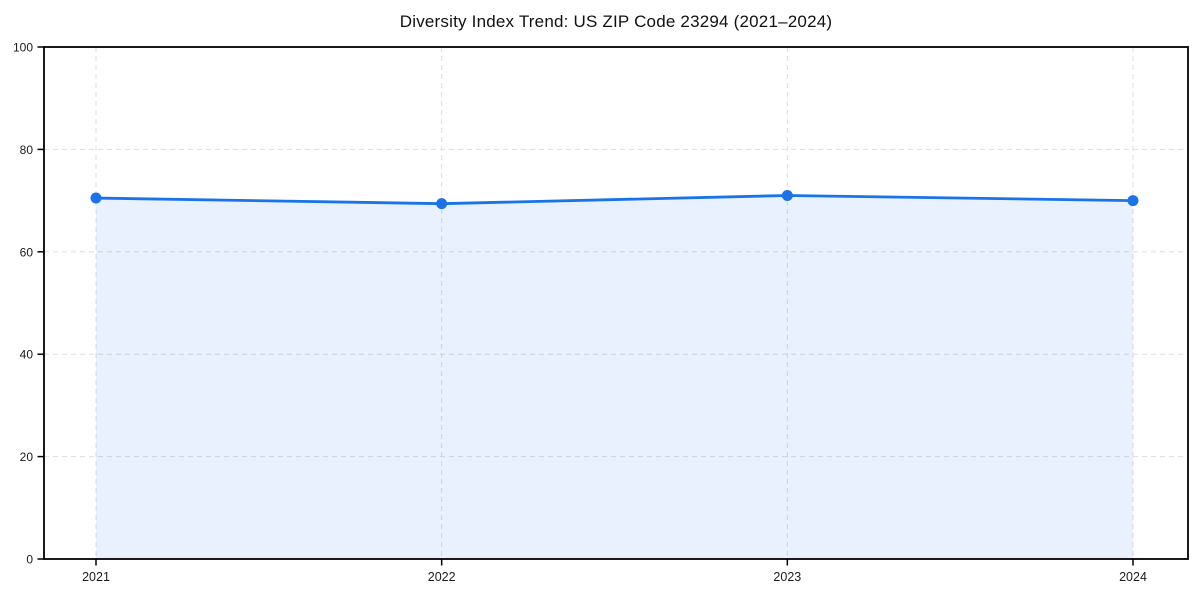 The height and width of the screenshot is (600, 1200). What do you see at coordinates (442, 577) in the screenshot?
I see `x-tick-label: 2022` at bounding box center [442, 577].